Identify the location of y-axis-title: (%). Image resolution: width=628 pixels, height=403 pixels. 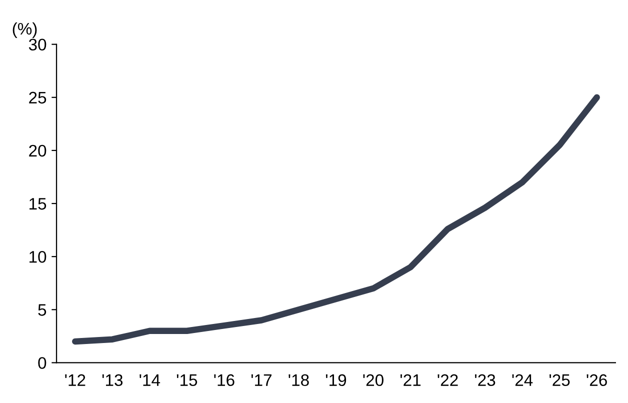
(24, 30).